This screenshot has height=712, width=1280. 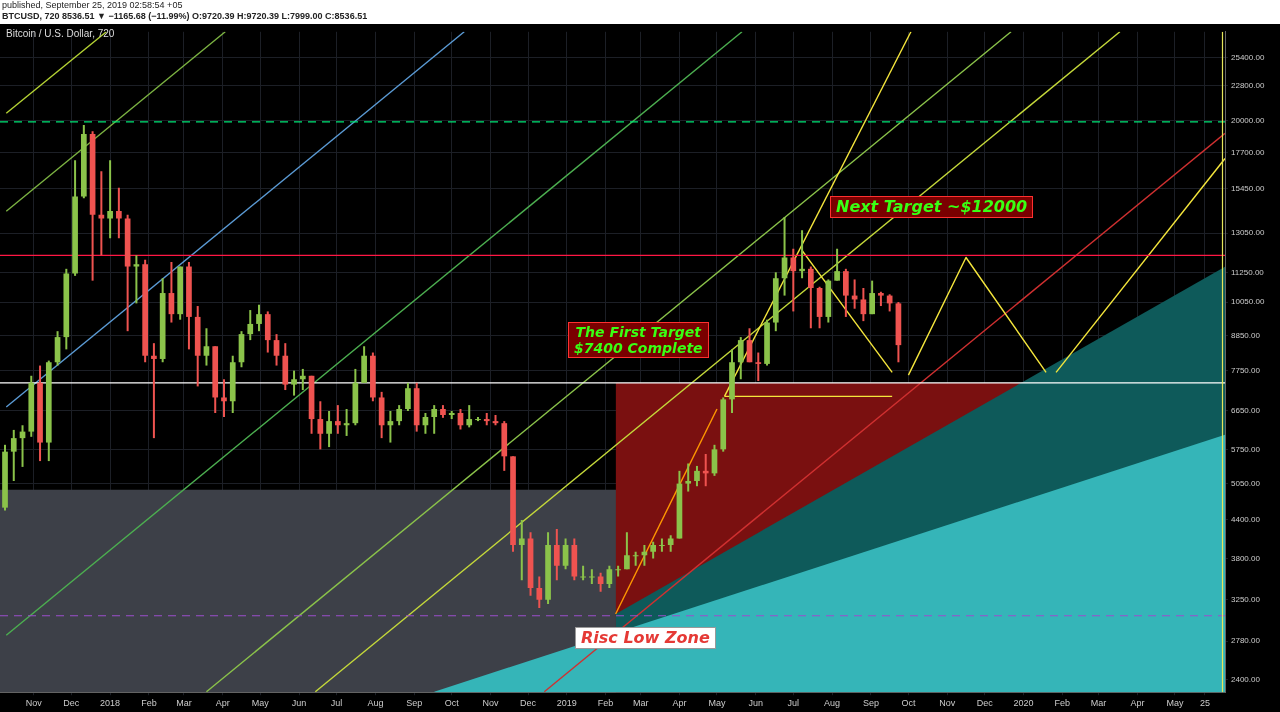 What do you see at coordinates (1246, 680) in the screenshot?
I see `y-tick-label: 2400.00` at bounding box center [1246, 680].